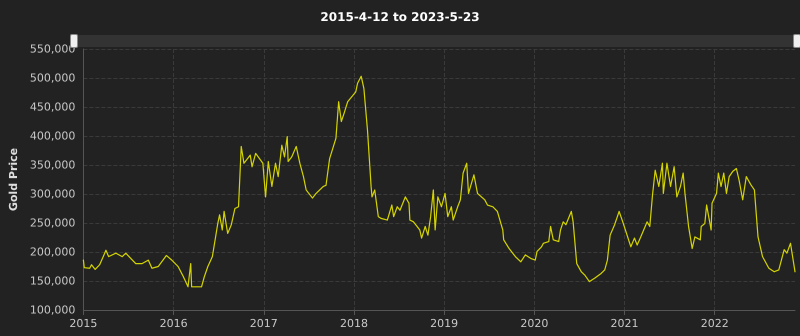 The width and height of the screenshot is (800, 336). What do you see at coordinates (624, 323) in the screenshot?
I see `x-tick-label: 2021` at bounding box center [624, 323].